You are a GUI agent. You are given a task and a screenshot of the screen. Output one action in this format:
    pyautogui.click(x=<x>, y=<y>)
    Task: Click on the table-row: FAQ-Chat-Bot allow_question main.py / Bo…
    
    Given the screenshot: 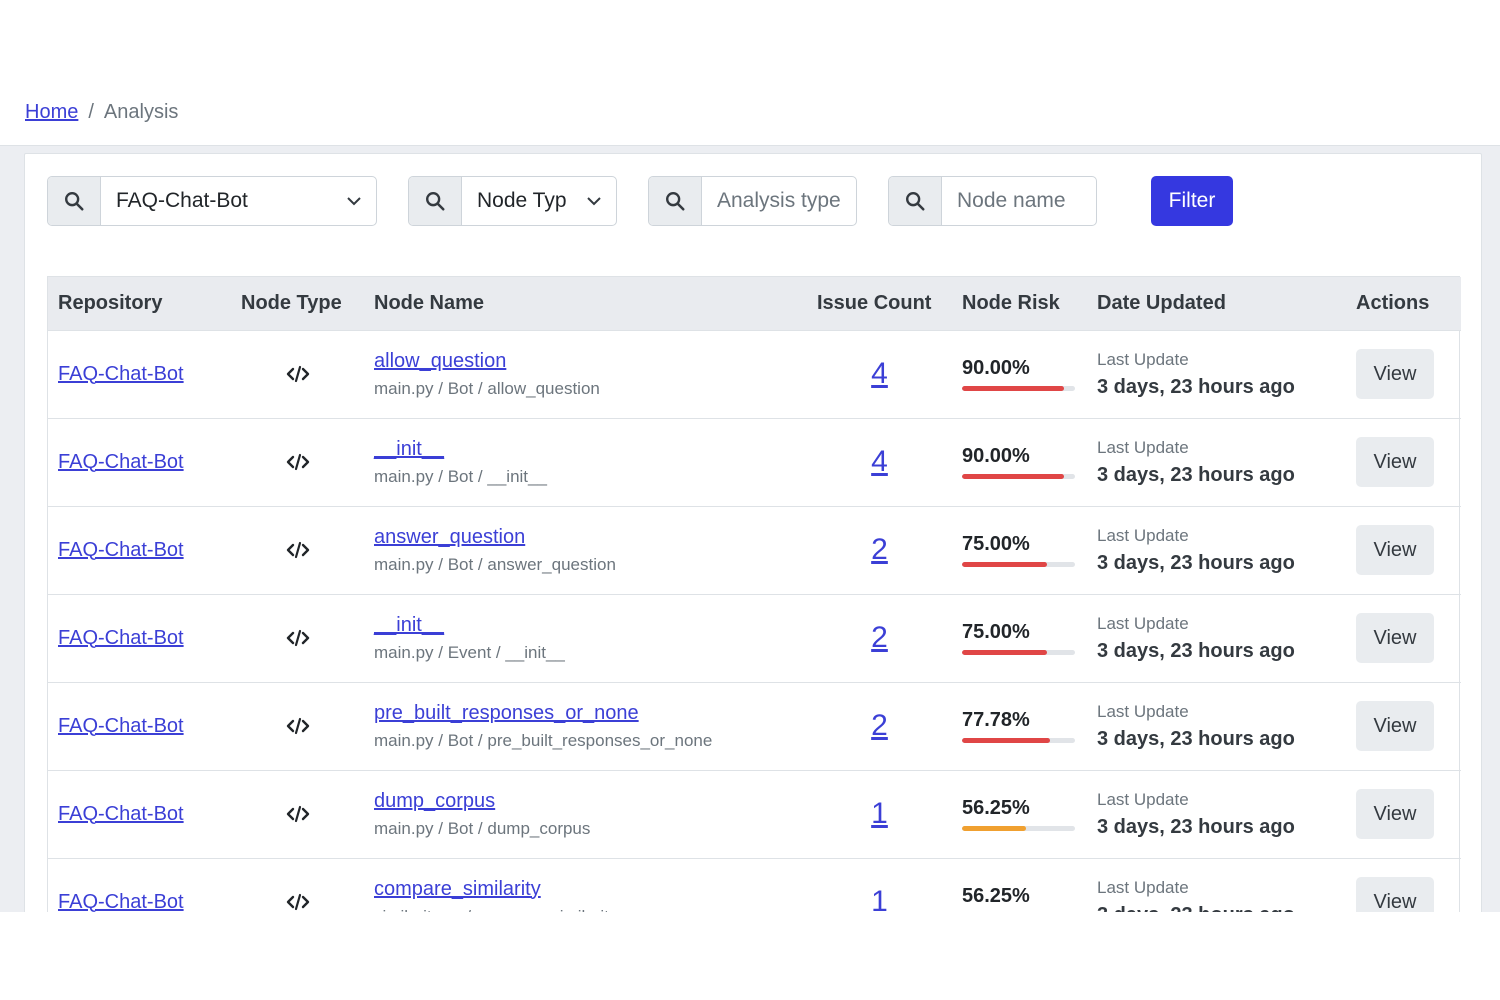 What is the action you would take?
    pyautogui.click(x=754, y=374)
    